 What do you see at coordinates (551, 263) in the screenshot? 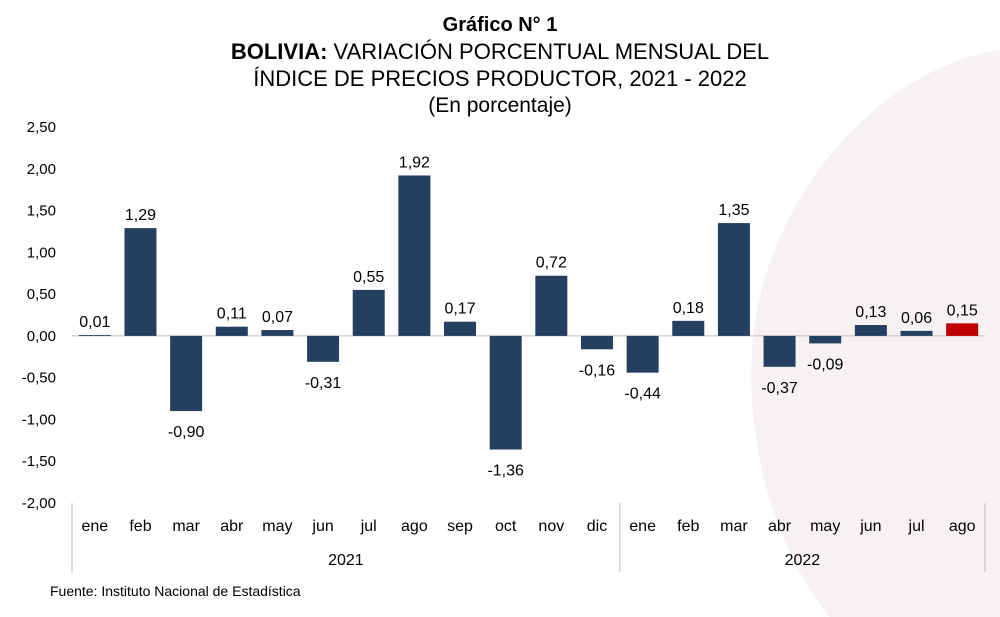
I see `data-label: 0,72` at bounding box center [551, 263].